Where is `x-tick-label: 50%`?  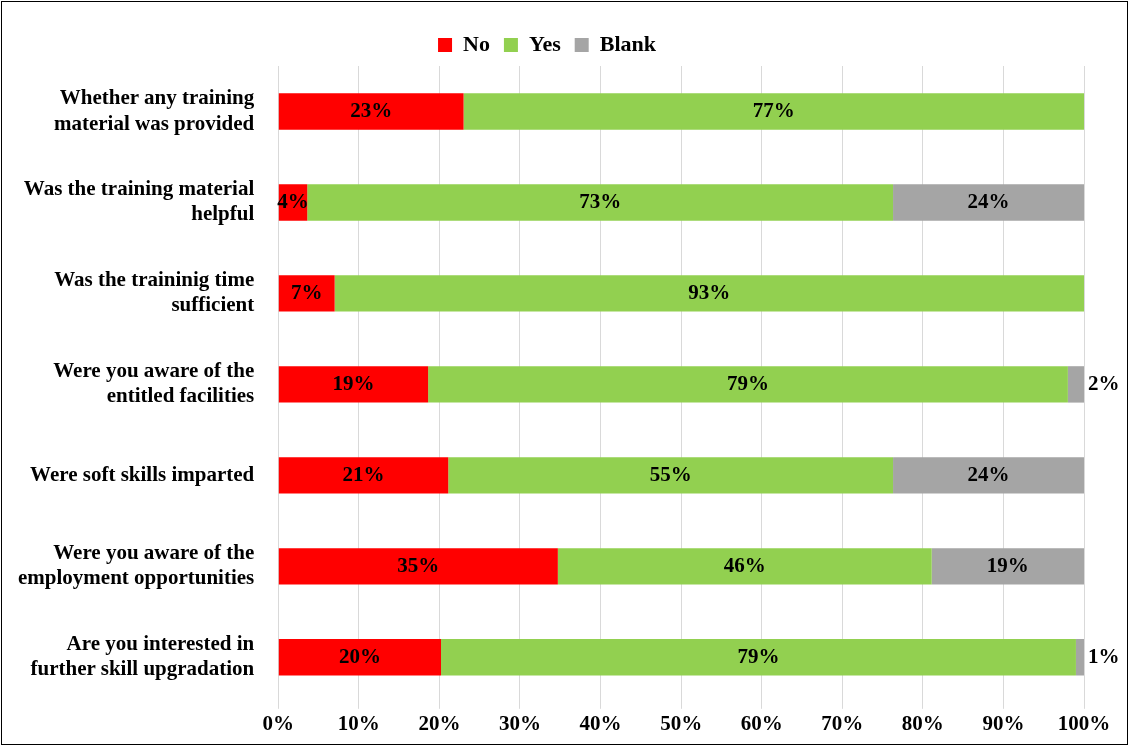
x-tick-label: 50% is located at coordinates (681, 722).